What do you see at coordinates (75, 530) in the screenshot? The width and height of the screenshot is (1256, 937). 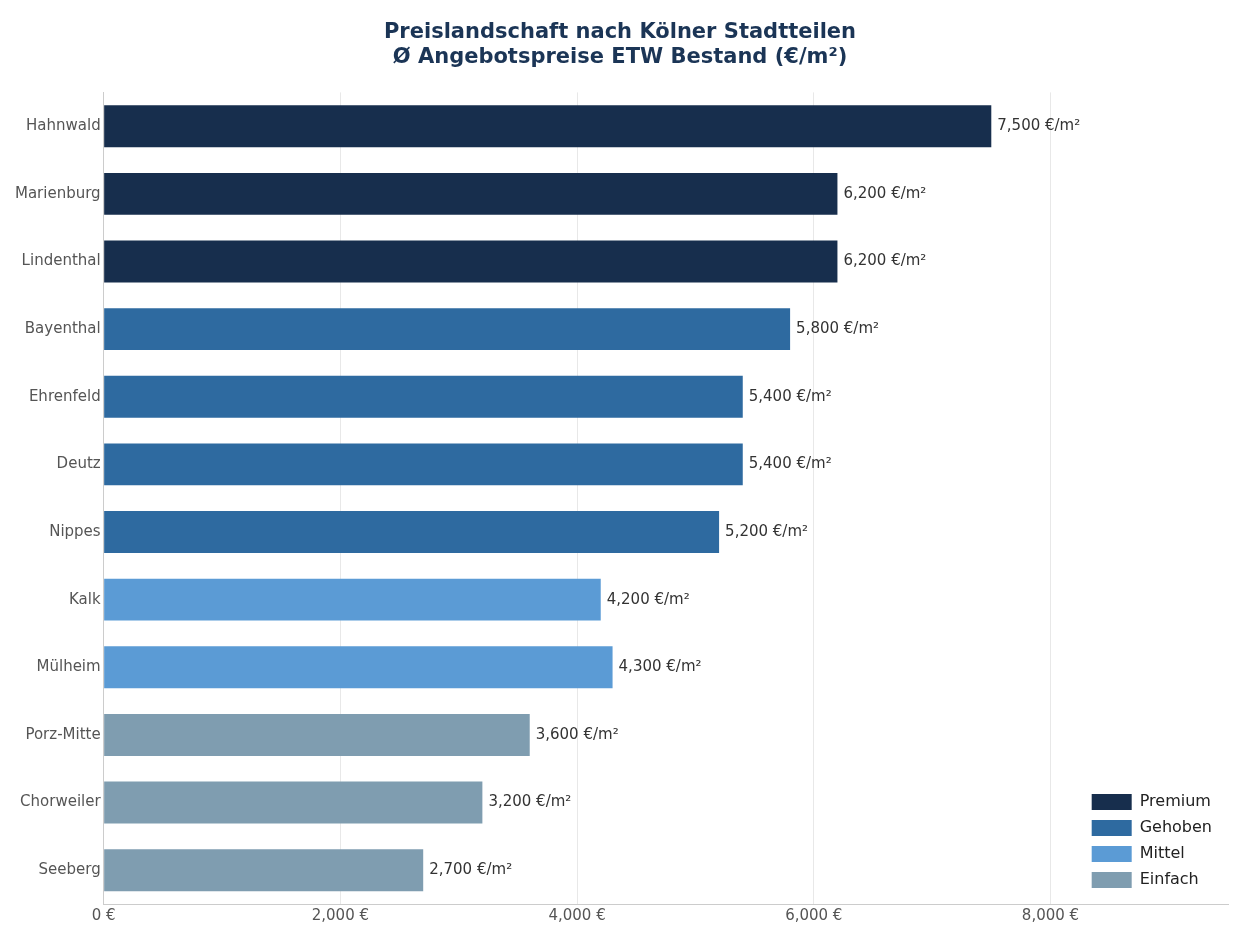 I see `y-tick-label: Nippes` at bounding box center [75, 530].